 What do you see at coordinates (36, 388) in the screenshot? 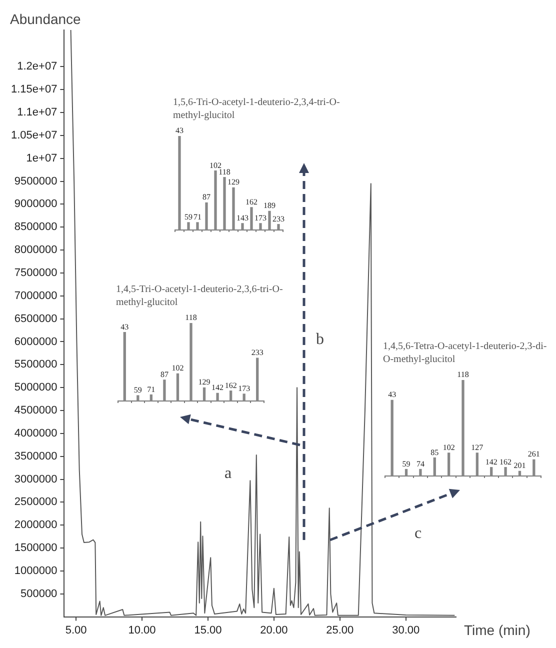
I see `y-tick-label: 5000000` at bounding box center [36, 388].